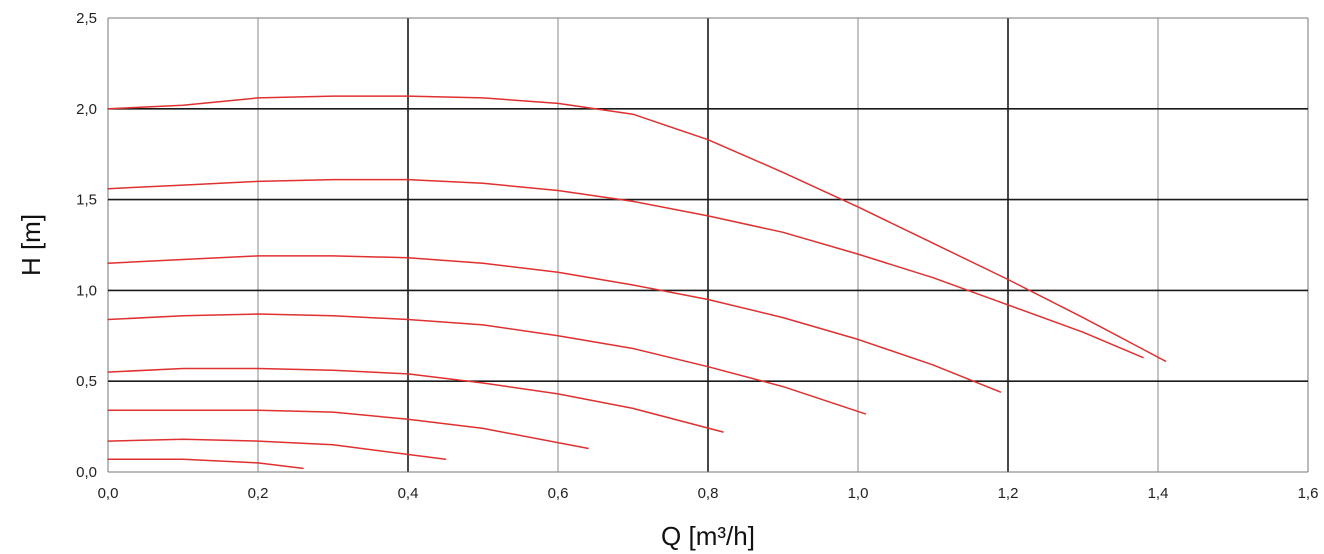 This screenshot has height=554, width=1324. Describe the element at coordinates (86, 109) in the screenshot. I see `y-tick-label: 2,0` at that location.